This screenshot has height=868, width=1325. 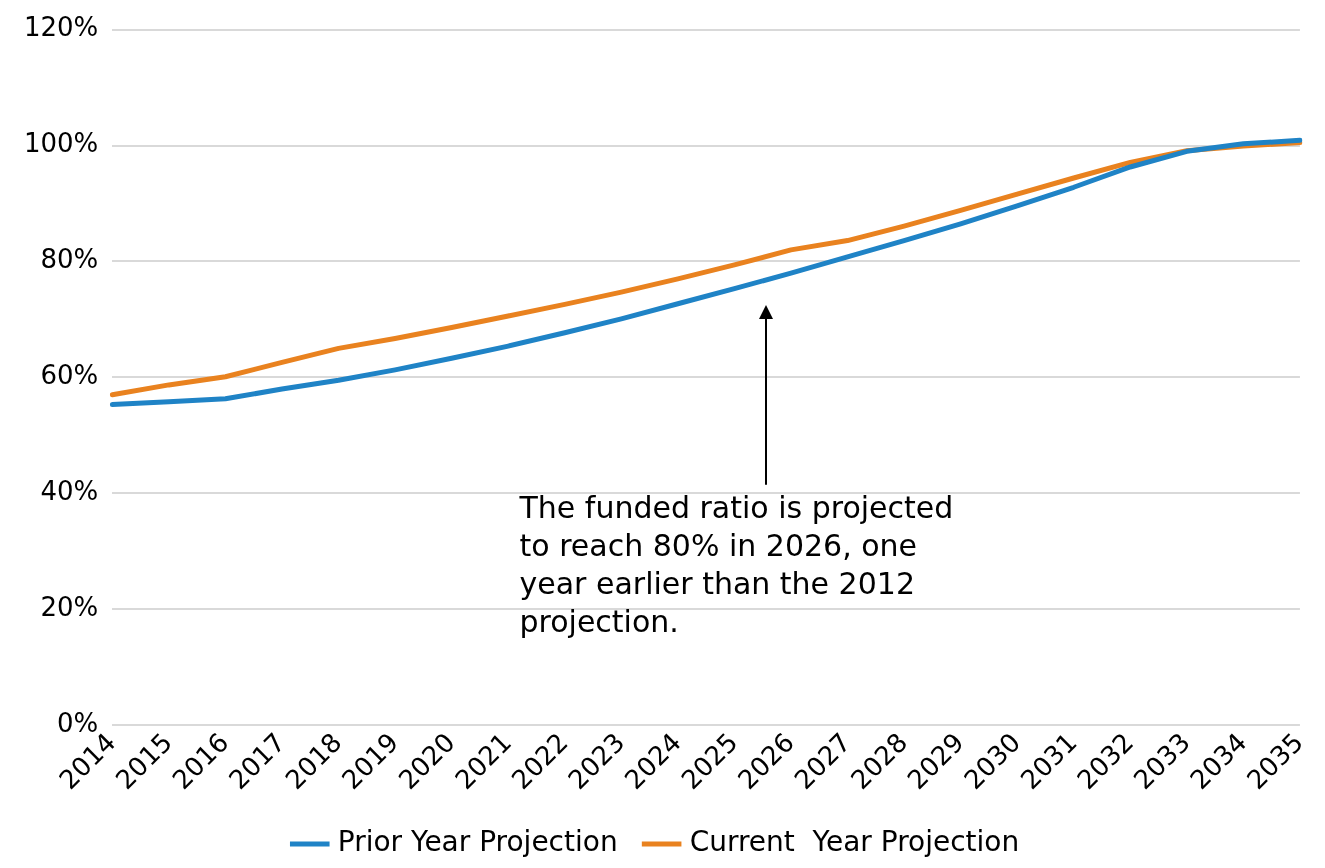 What do you see at coordinates (854, 842) in the screenshot?
I see `legend-label: Current Year Projection` at bounding box center [854, 842].